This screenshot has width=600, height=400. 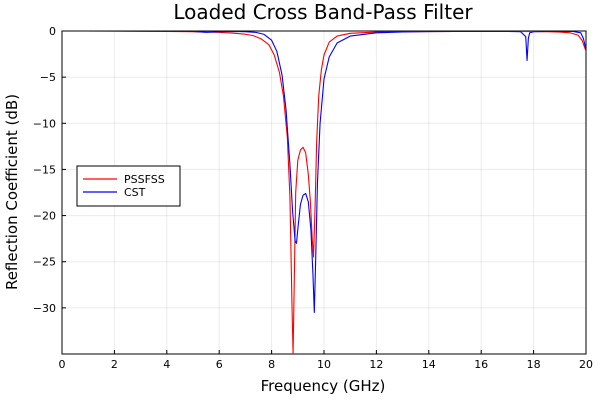 I want to click on legend-label: CST, so click(x=135, y=192).